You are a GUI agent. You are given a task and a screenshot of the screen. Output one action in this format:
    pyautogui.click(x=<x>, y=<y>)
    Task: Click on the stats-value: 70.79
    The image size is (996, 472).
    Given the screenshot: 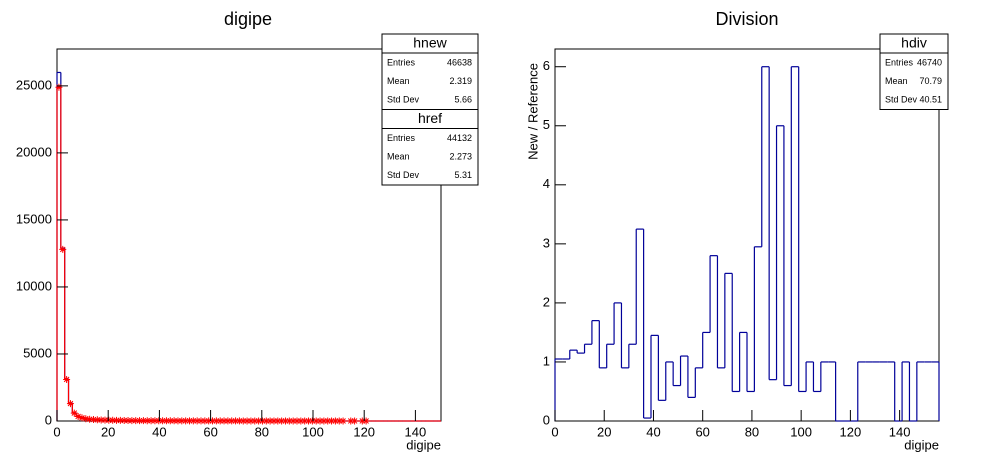 What is the action you would take?
    pyautogui.click(x=930, y=81)
    